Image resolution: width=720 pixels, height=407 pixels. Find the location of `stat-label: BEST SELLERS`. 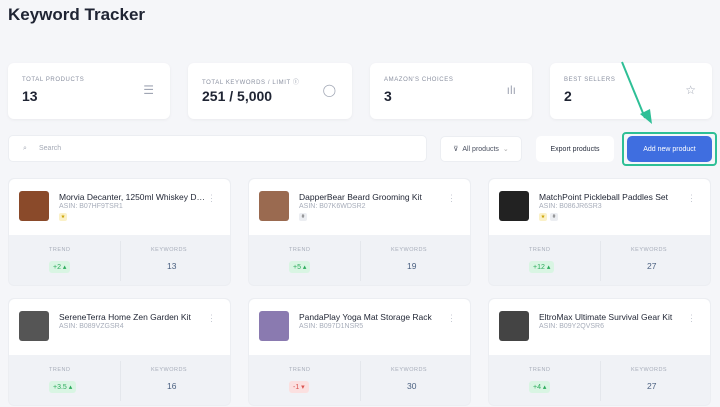

stat-label: BEST SELLERS is located at coordinates (590, 80).